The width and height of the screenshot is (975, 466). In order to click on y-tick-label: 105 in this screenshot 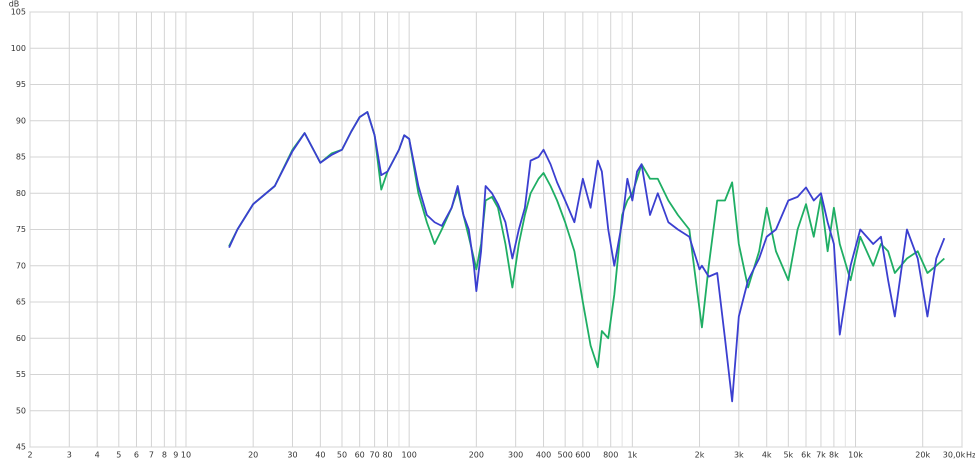, I will do `click(18, 12)`.